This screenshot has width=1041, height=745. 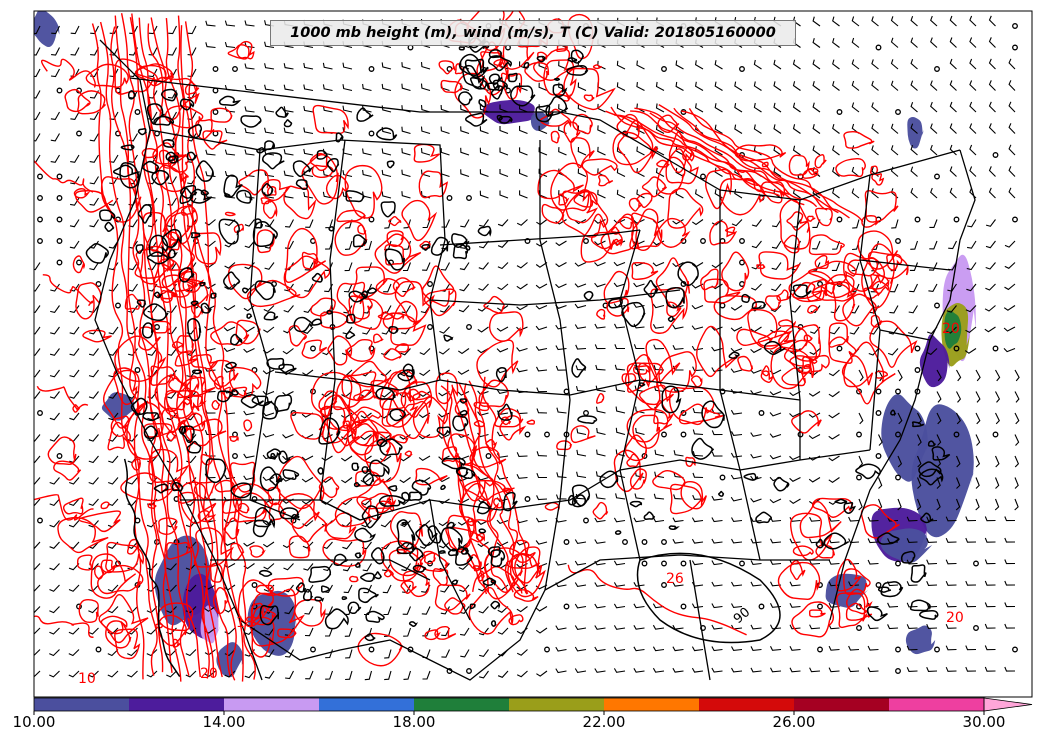 I want to click on temperature-contour-label: 18, so click(x=245, y=623).